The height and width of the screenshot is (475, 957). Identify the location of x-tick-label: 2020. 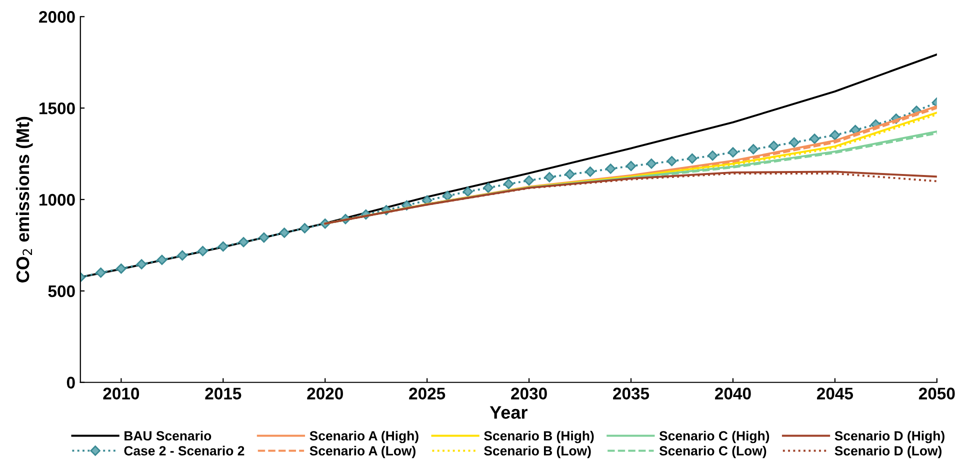
(325, 394).